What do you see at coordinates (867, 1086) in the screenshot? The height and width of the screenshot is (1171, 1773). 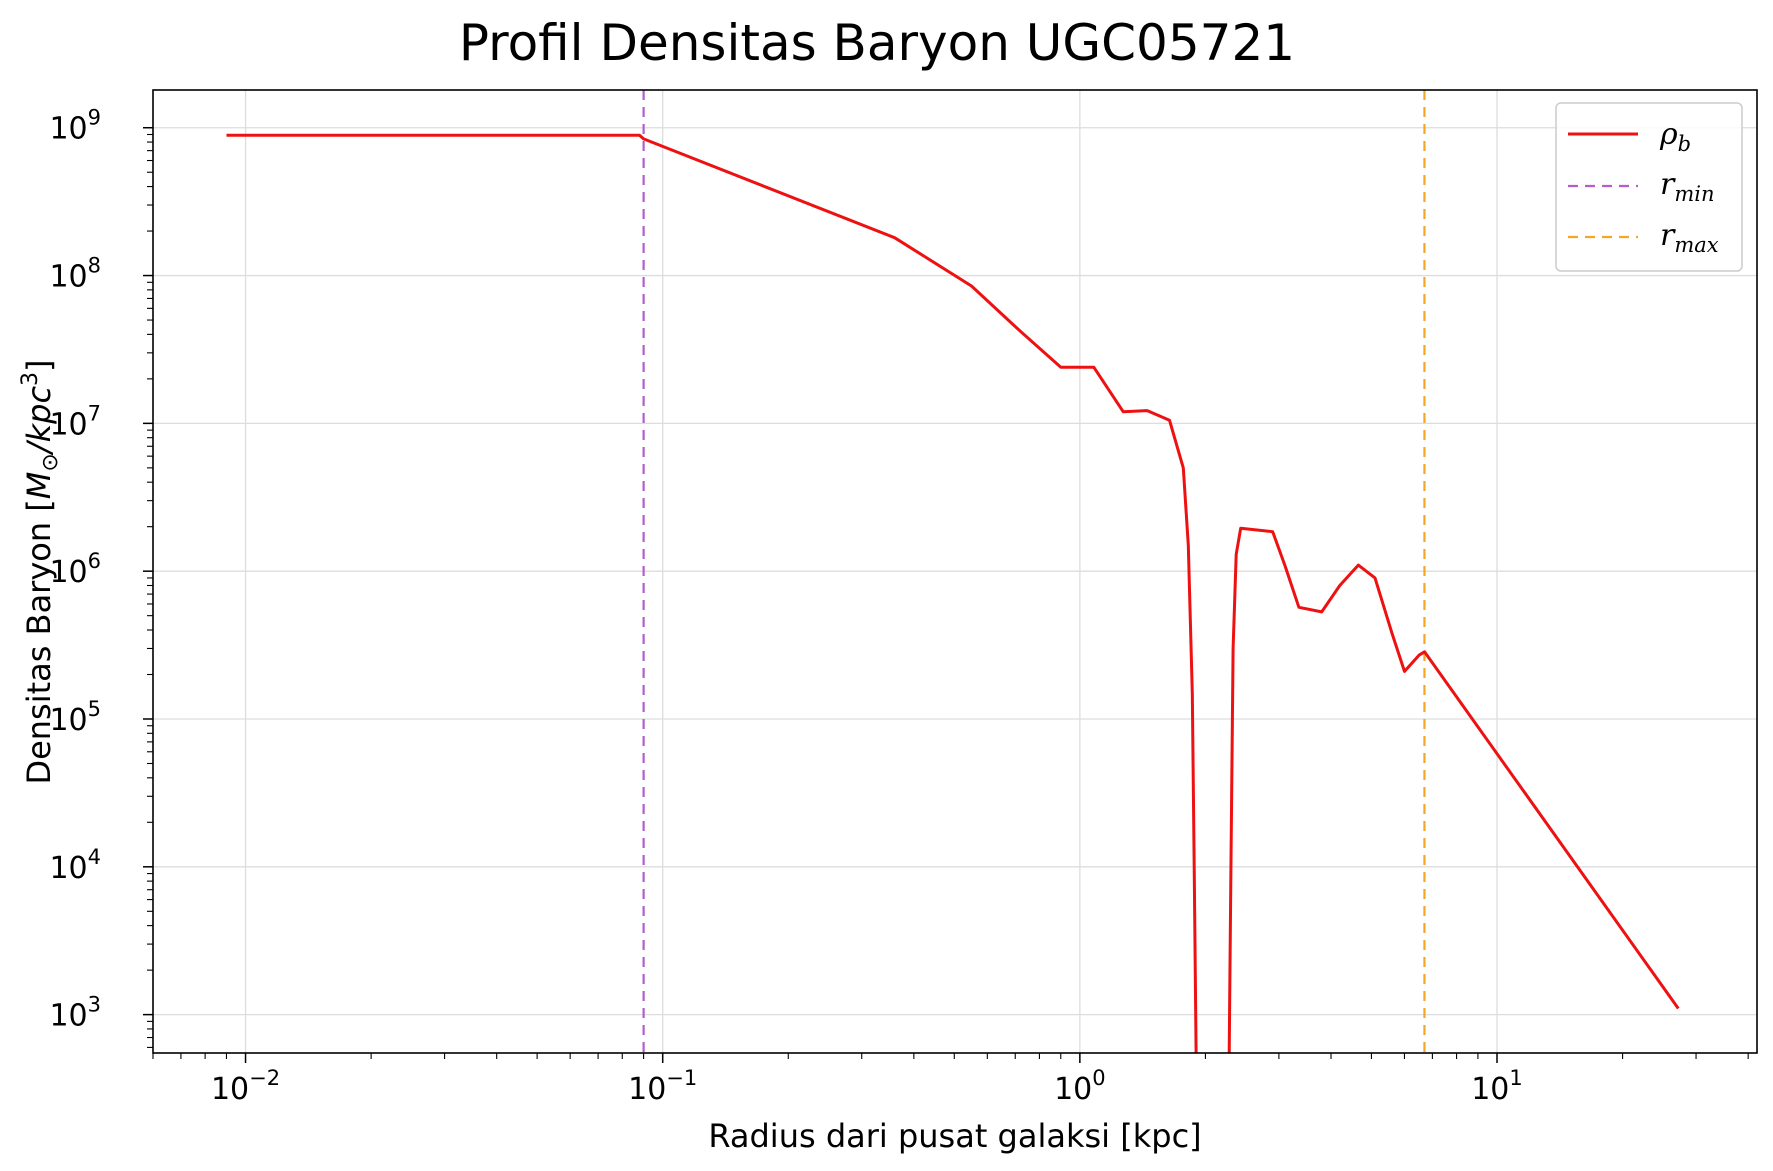 I see `x-tick-labels: 10⁻² 10⁻¹ 10⁰ 10¹` at bounding box center [867, 1086].